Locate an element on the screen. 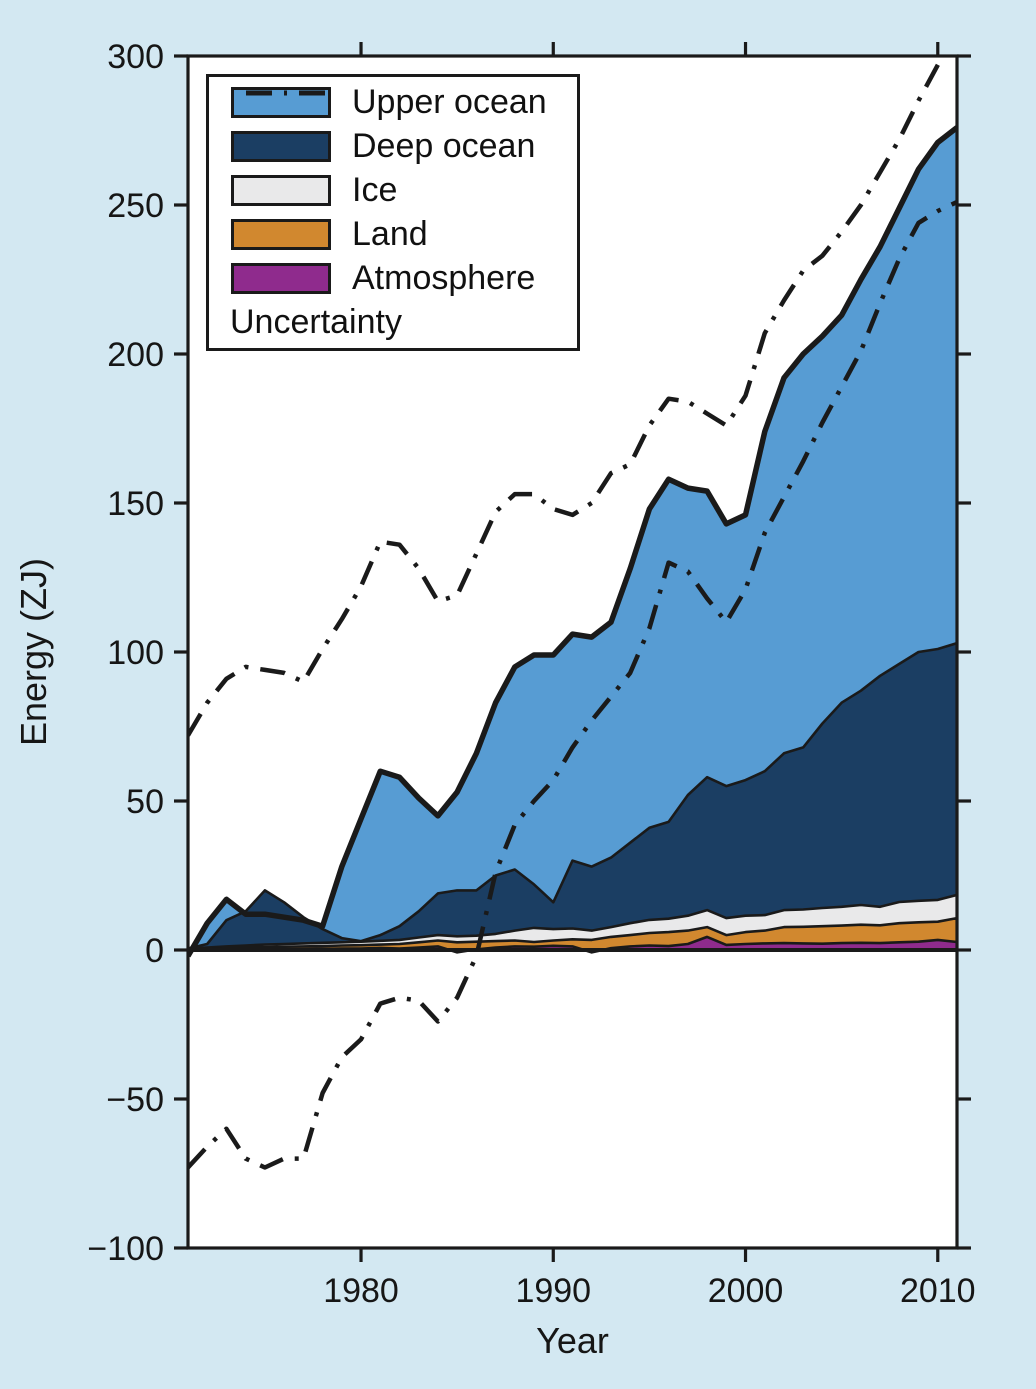  y-tick-label: 300 is located at coordinates (135, 57).